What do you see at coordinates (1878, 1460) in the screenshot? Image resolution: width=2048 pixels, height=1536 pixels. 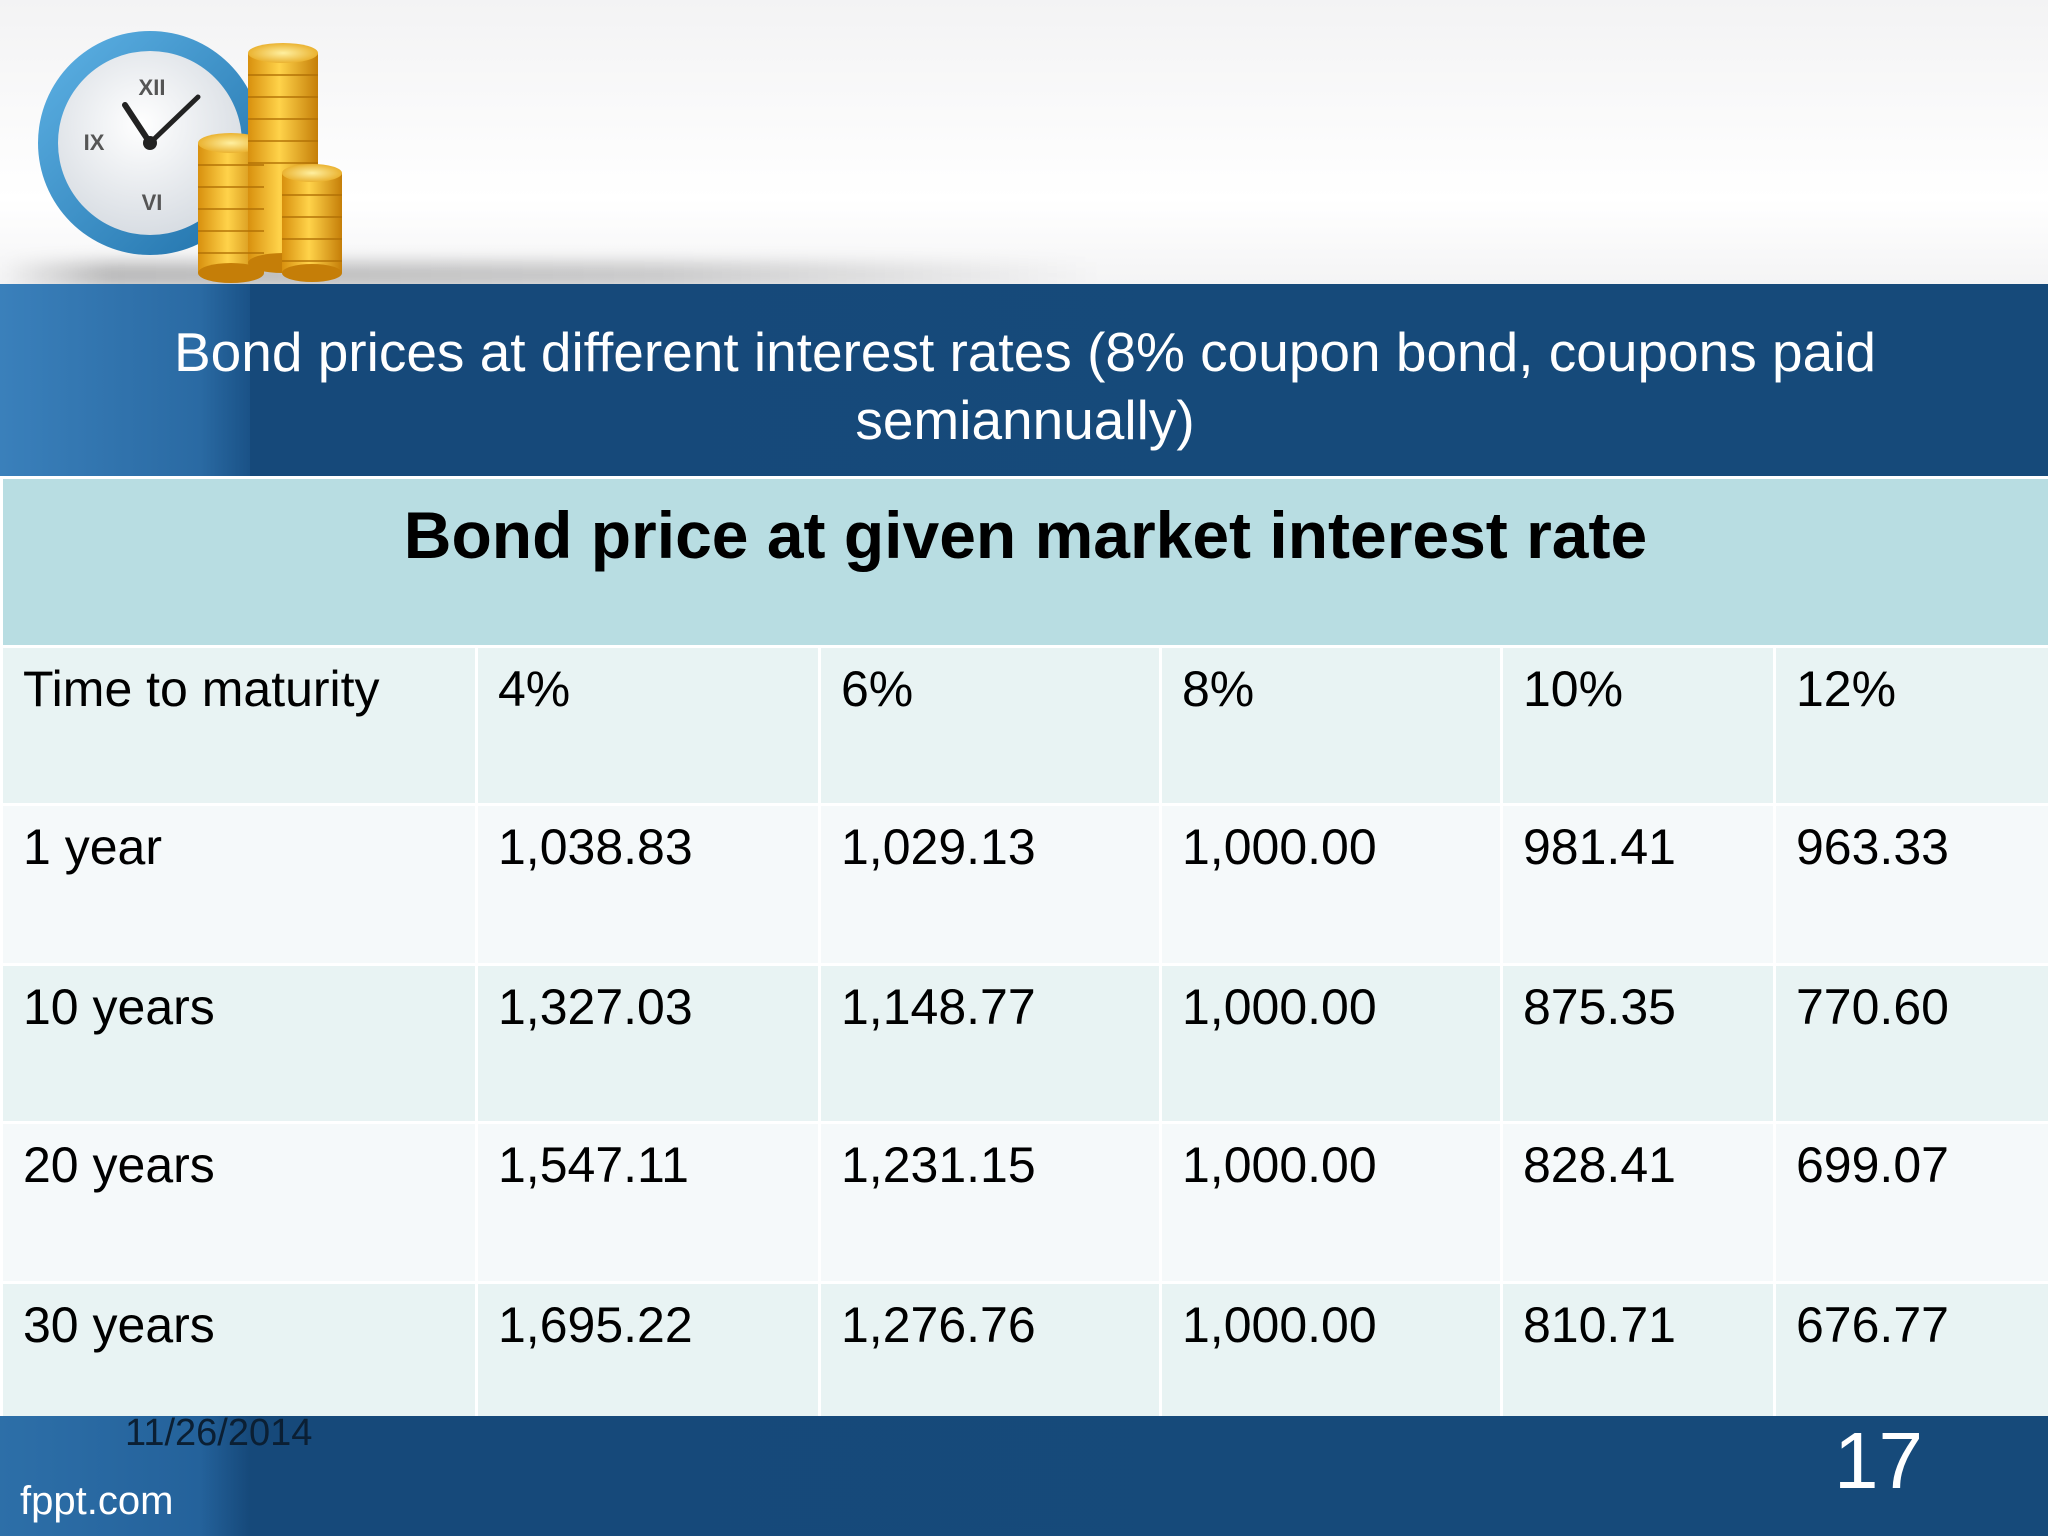 I see `page-number: 17` at bounding box center [1878, 1460].